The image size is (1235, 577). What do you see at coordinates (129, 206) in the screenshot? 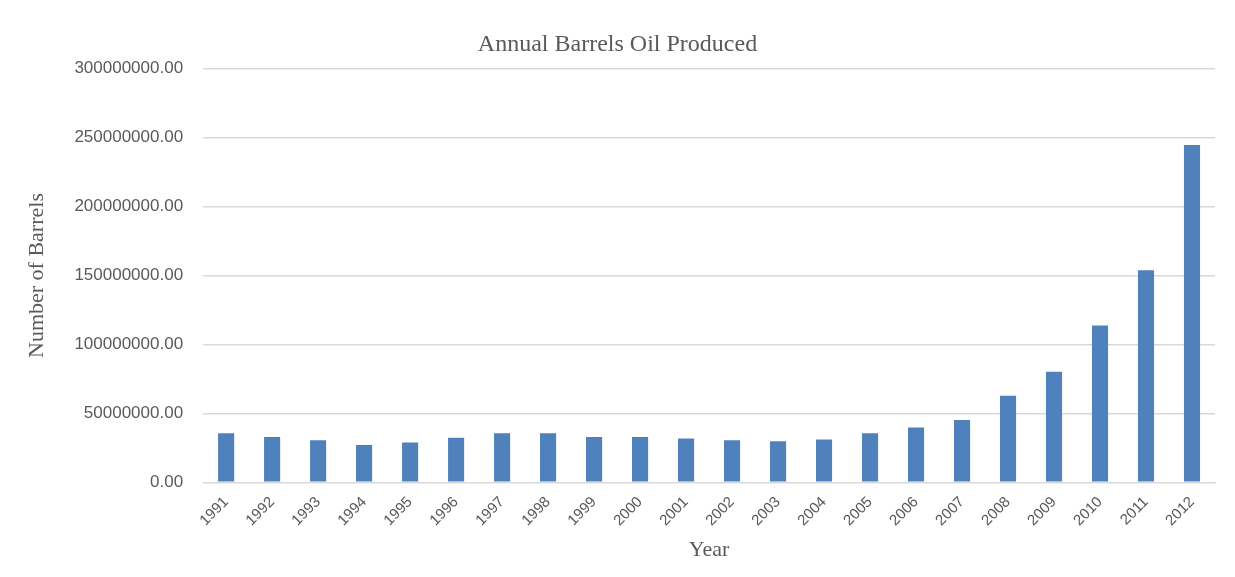
I see `y-tick-label: 200000000.00` at bounding box center [129, 206].